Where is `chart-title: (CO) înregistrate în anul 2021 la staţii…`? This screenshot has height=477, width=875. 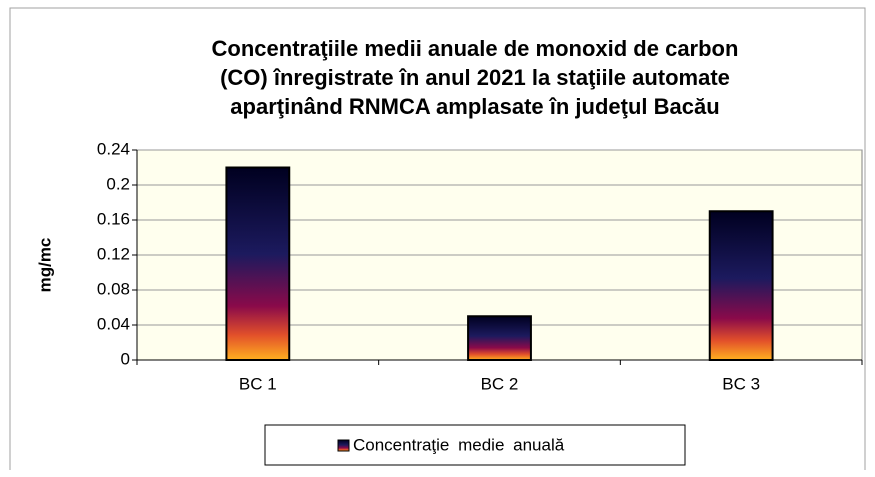
chart-title: (CO) înregistrate în anul 2021 la staţii… is located at coordinates (475, 77).